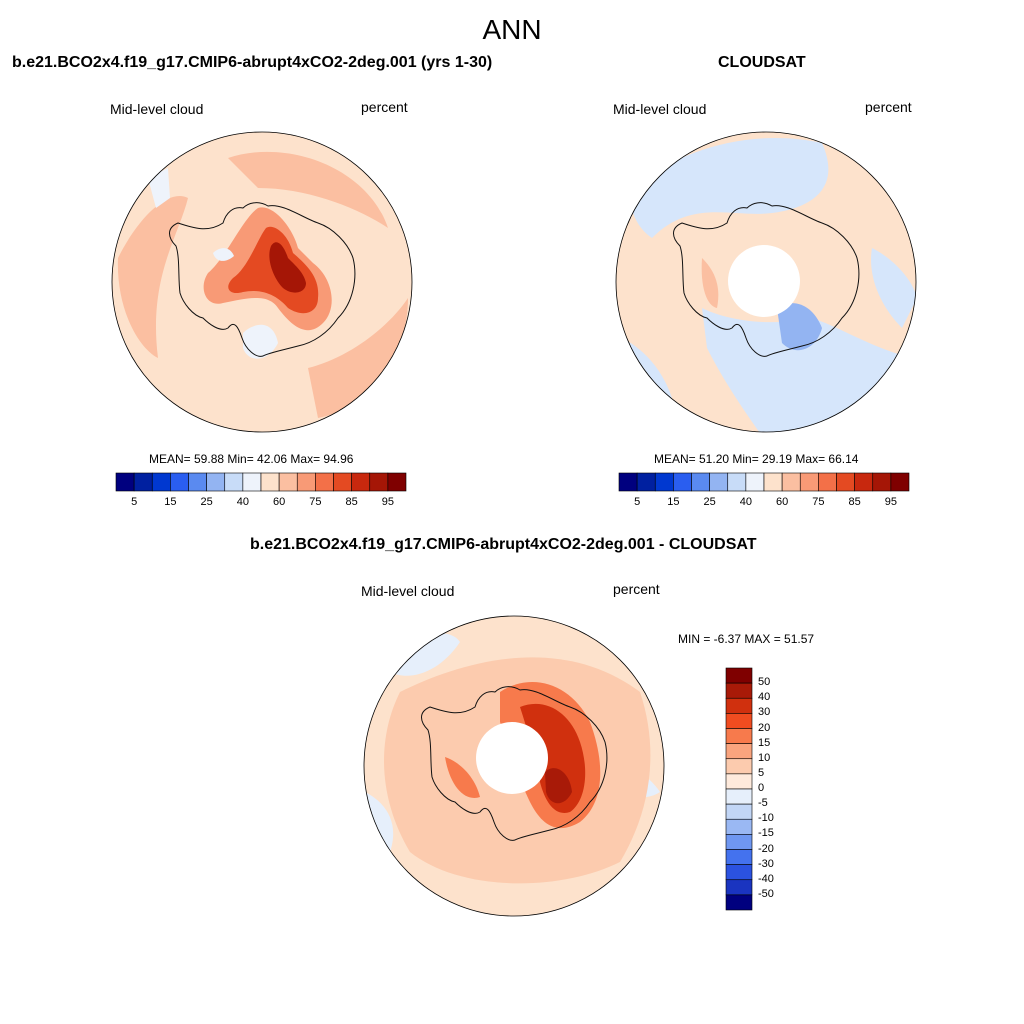 The width and height of the screenshot is (1024, 1024). What do you see at coordinates (746, 639) in the screenshot?
I see `diff-stats: MIN = -6.37 MAX = 51.57` at bounding box center [746, 639].